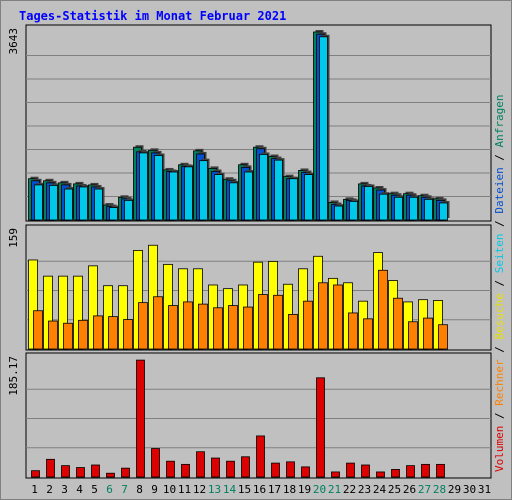  I want to click on legend-part-1: /, so click(499, 416).